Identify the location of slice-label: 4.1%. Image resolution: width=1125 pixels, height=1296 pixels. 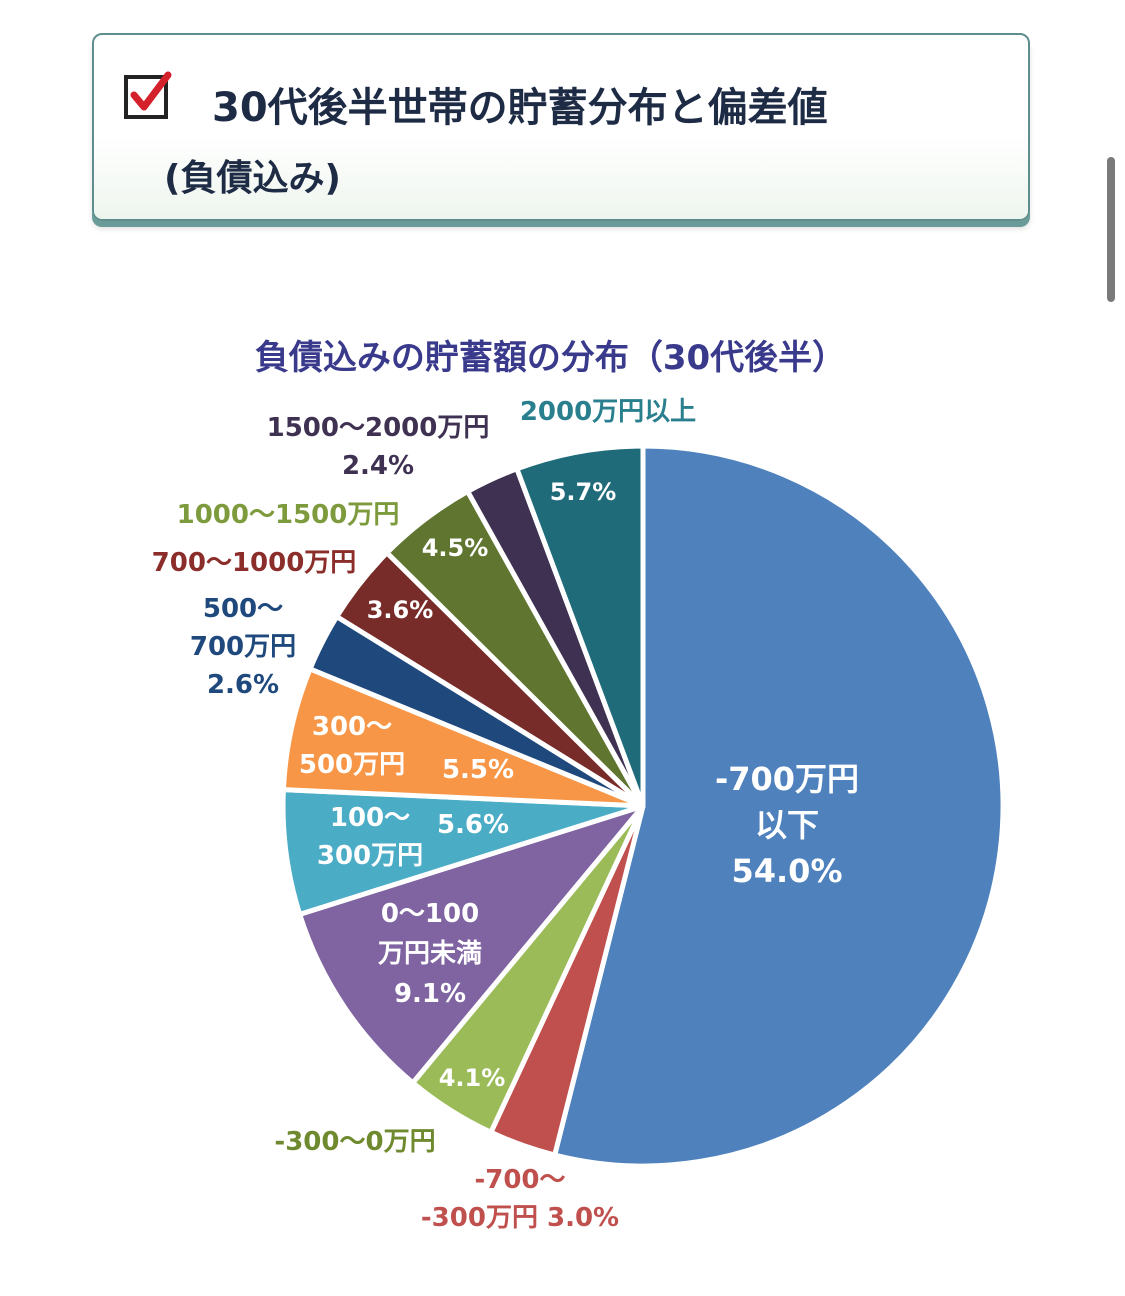
(472, 1078).